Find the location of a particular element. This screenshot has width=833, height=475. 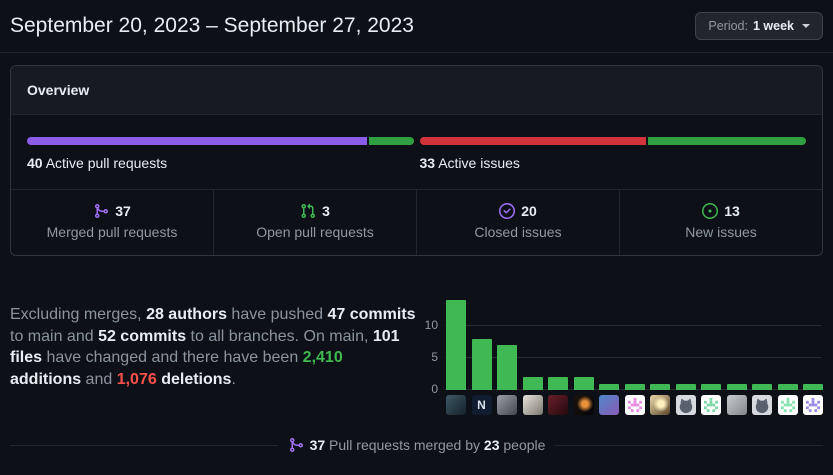

active-issues-caption: 33 Active issues is located at coordinates (613, 163).